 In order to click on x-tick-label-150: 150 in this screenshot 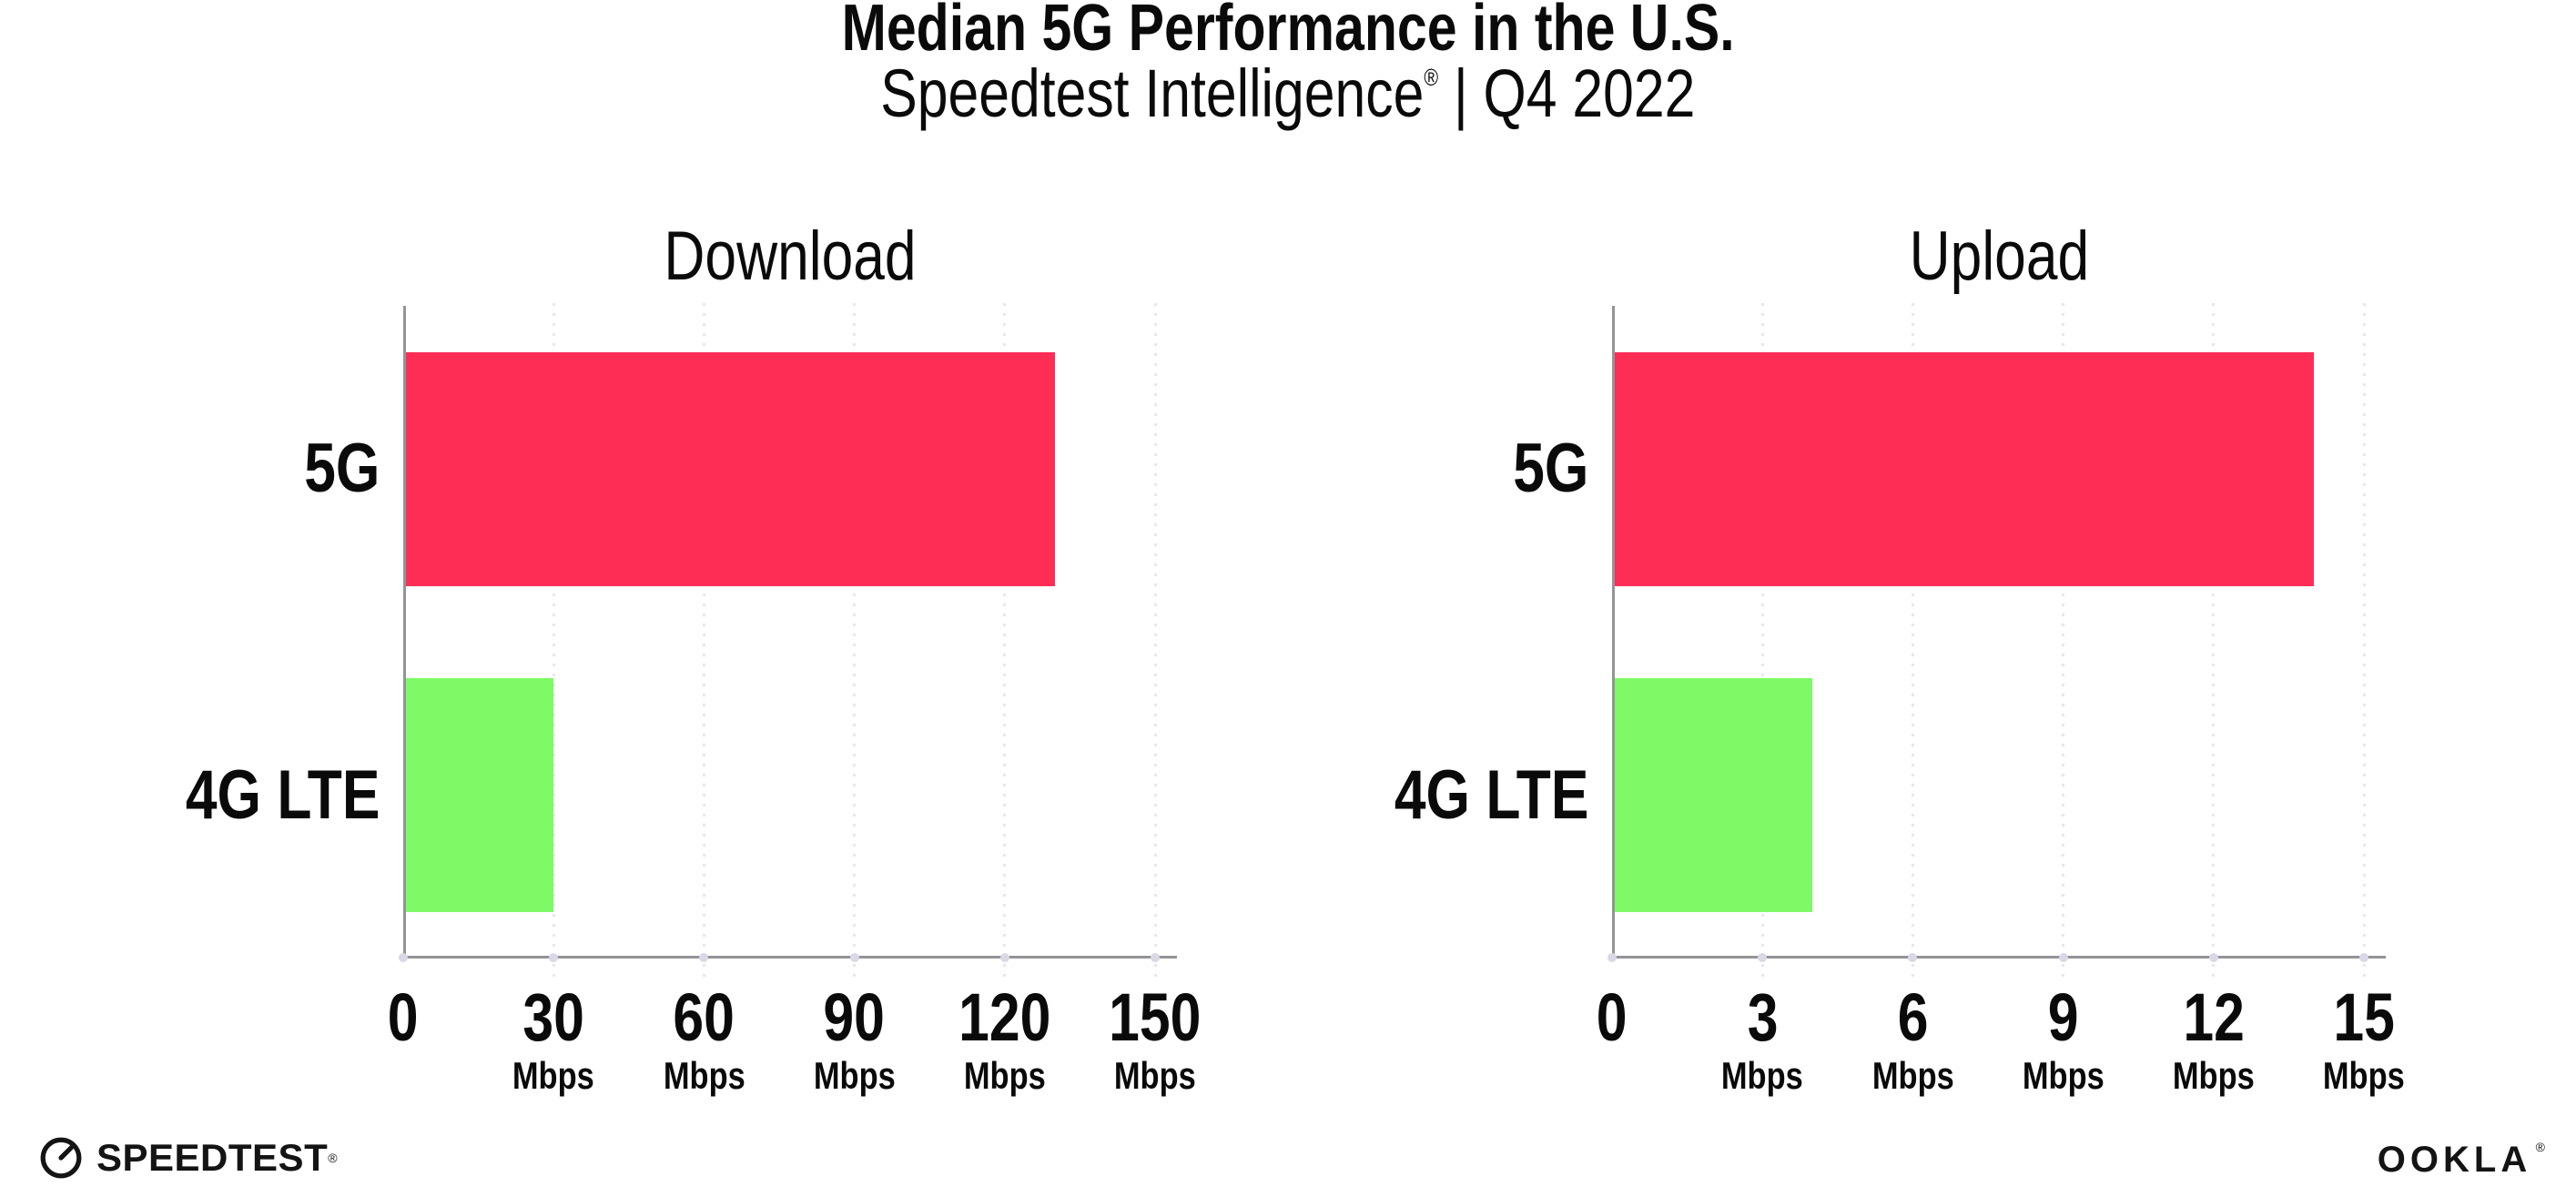, I will do `click(1155, 1018)`.